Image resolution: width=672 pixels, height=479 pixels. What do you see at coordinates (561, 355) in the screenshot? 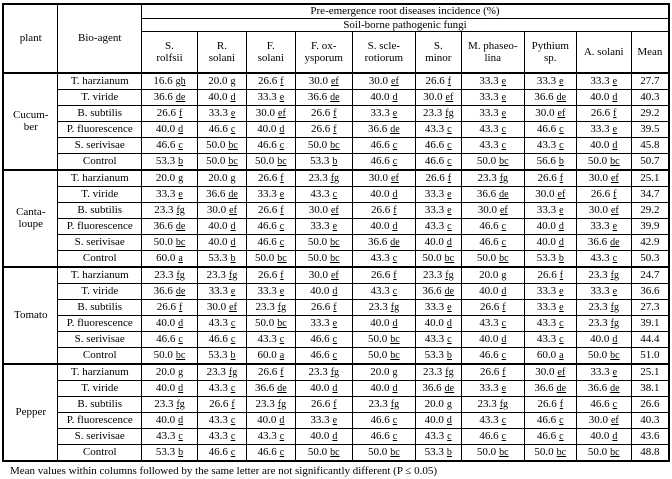
I see `significance-letter: a` at bounding box center [561, 355].